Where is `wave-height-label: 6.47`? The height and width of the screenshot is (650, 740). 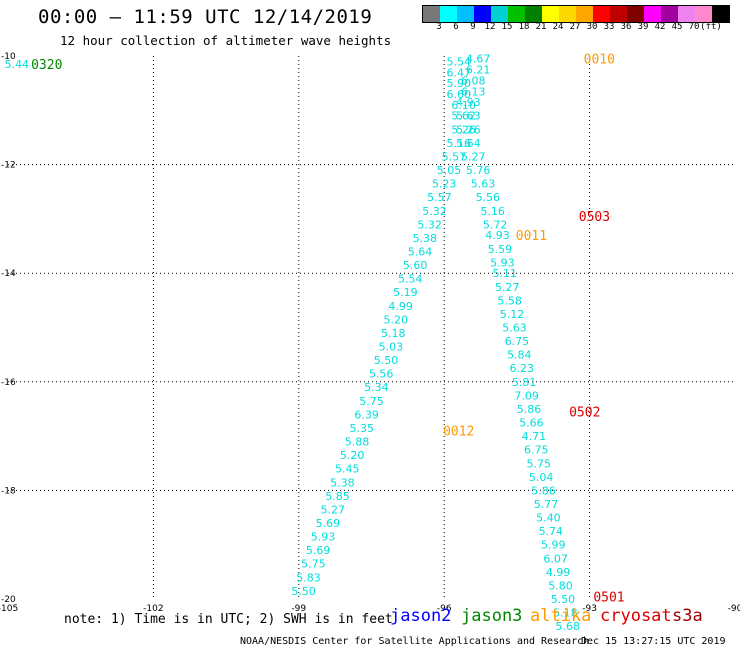 wave-height-label: 6.47 is located at coordinates (458, 72).